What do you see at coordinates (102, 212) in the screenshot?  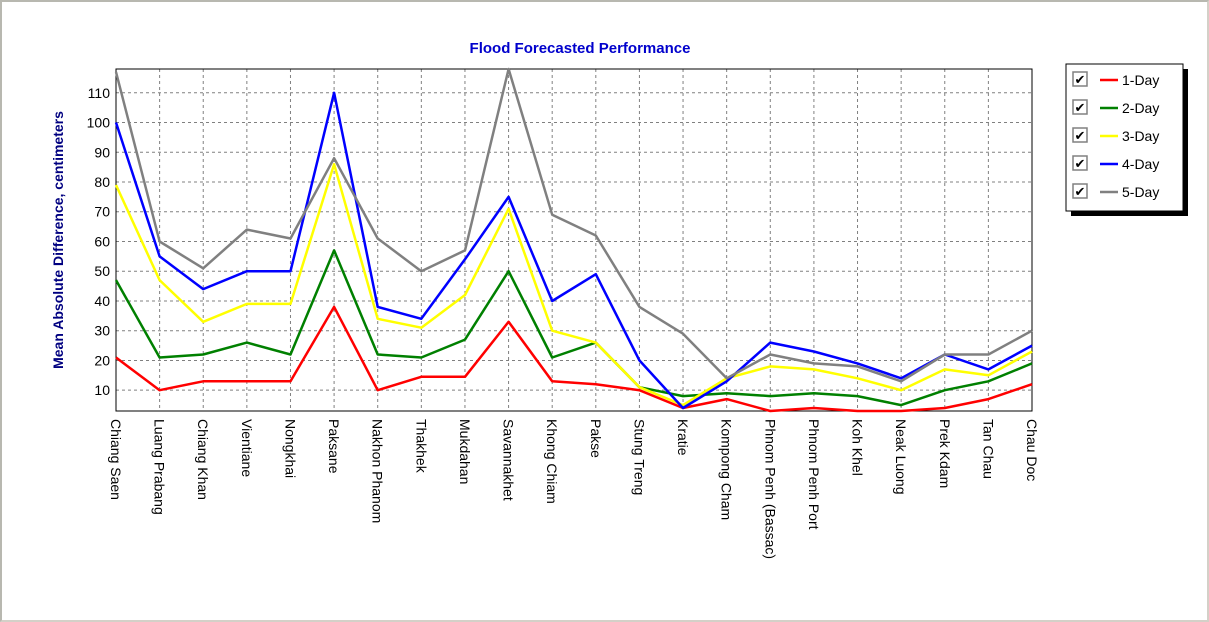 I see `y-tick-label: 70` at bounding box center [102, 212].